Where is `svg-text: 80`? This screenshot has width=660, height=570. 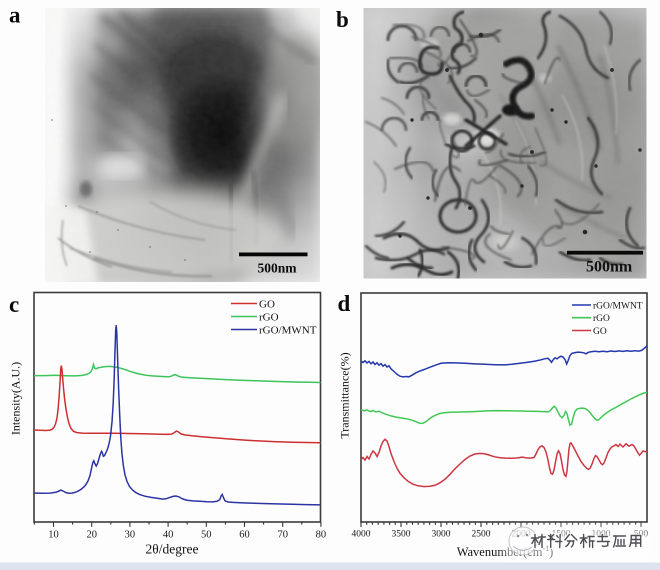
svg-text: 80 is located at coordinates (321, 535).